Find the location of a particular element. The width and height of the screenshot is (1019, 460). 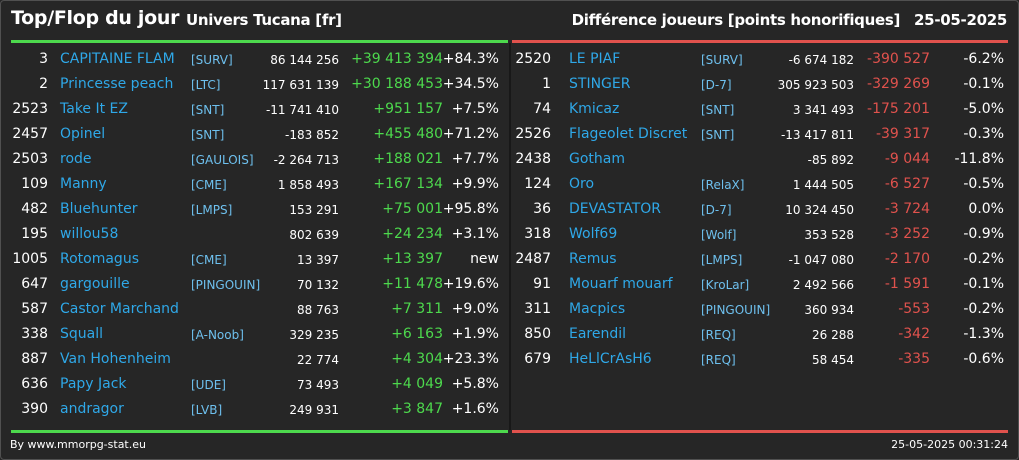

player-points: -85 892 is located at coordinates (830, 160).